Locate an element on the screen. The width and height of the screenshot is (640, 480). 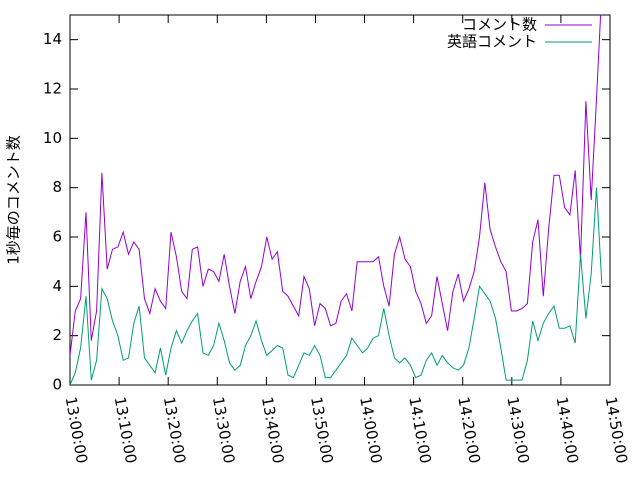
x-tick-label: 13:00:00 is located at coordinates (76, 429).